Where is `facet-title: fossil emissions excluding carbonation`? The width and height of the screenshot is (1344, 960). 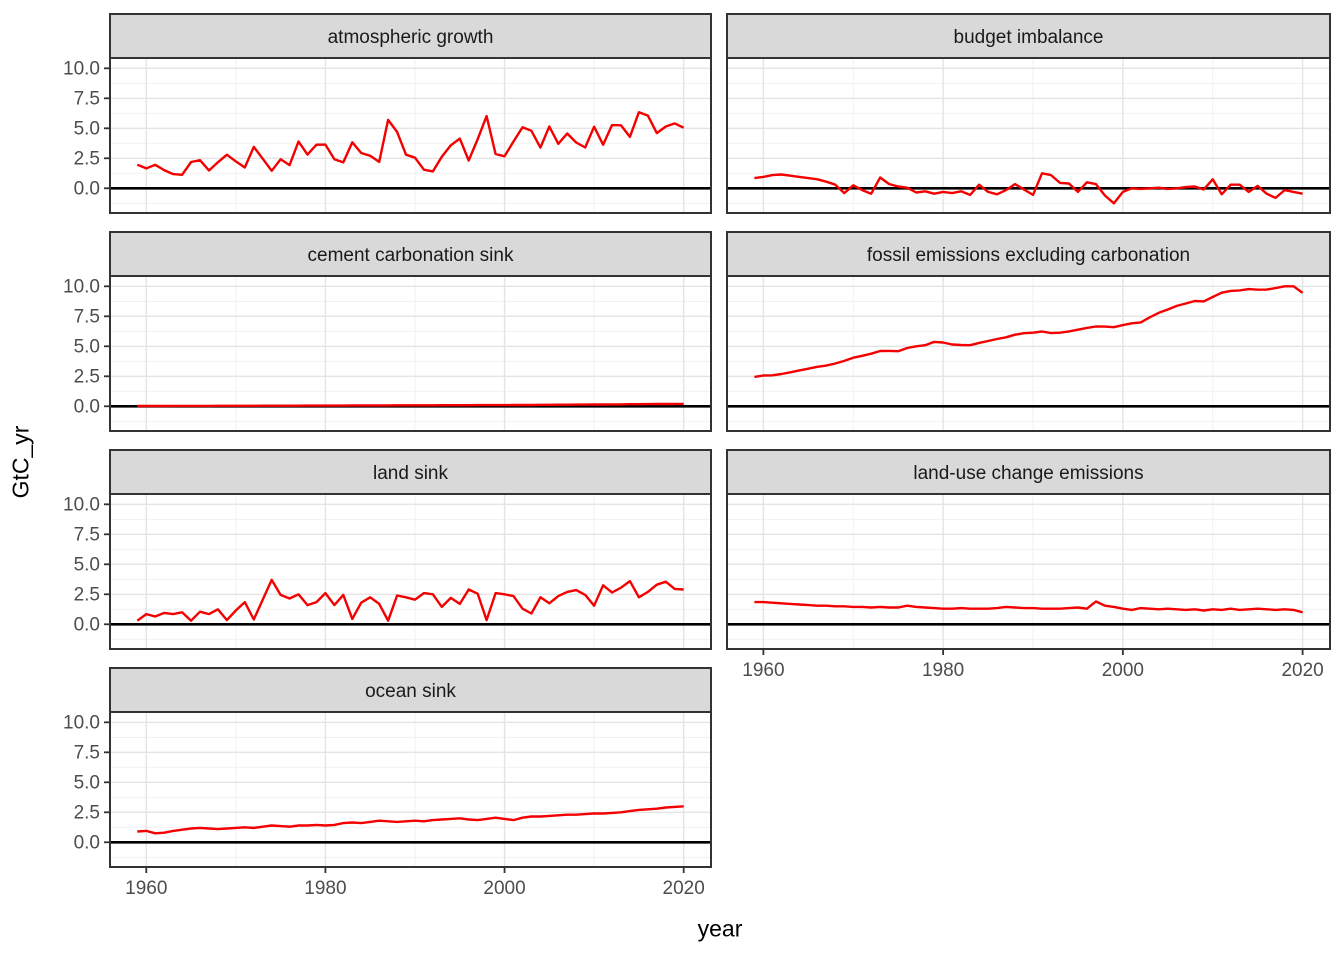
facet-title: fossil emissions excluding carbonation is located at coordinates (1028, 255).